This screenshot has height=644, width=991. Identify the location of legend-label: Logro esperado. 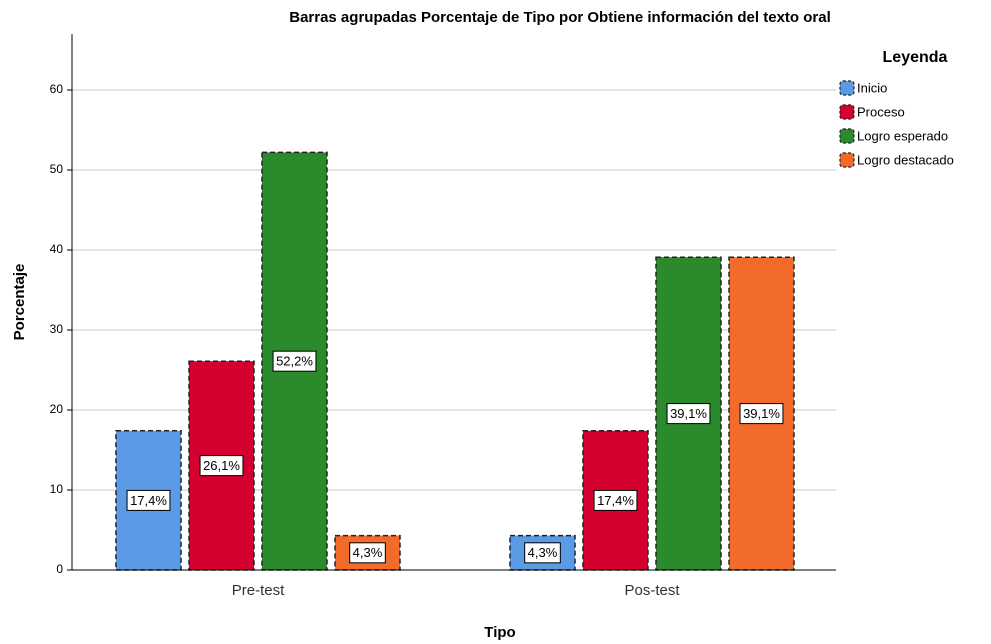
(902, 135).